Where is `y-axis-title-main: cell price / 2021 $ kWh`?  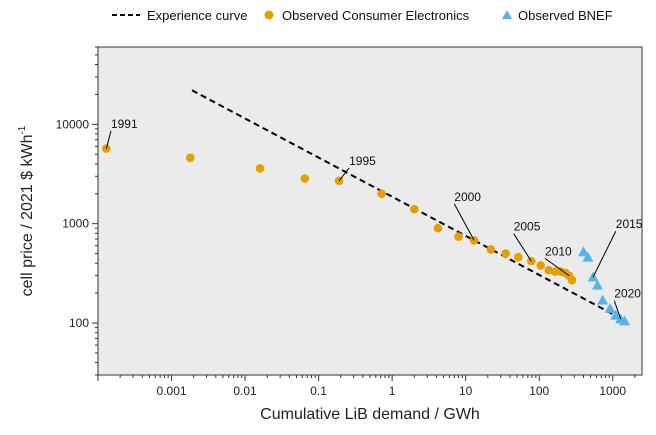
y-axis-title-main: cell price / 2021 $ kWh is located at coordinates (27, 216).